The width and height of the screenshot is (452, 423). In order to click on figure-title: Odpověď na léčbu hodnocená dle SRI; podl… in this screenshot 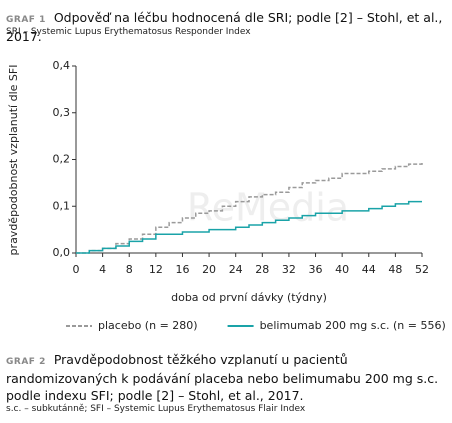, I will do `click(224, 27)`.